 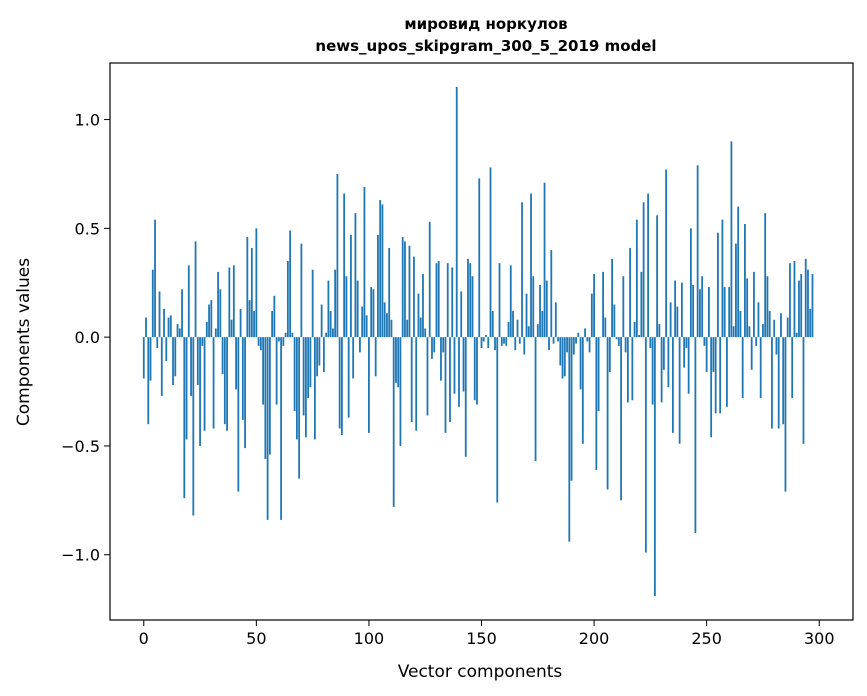 What do you see at coordinates (87, 120) in the screenshot?
I see `y-tick-label: 1.0` at bounding box center [87, 120].